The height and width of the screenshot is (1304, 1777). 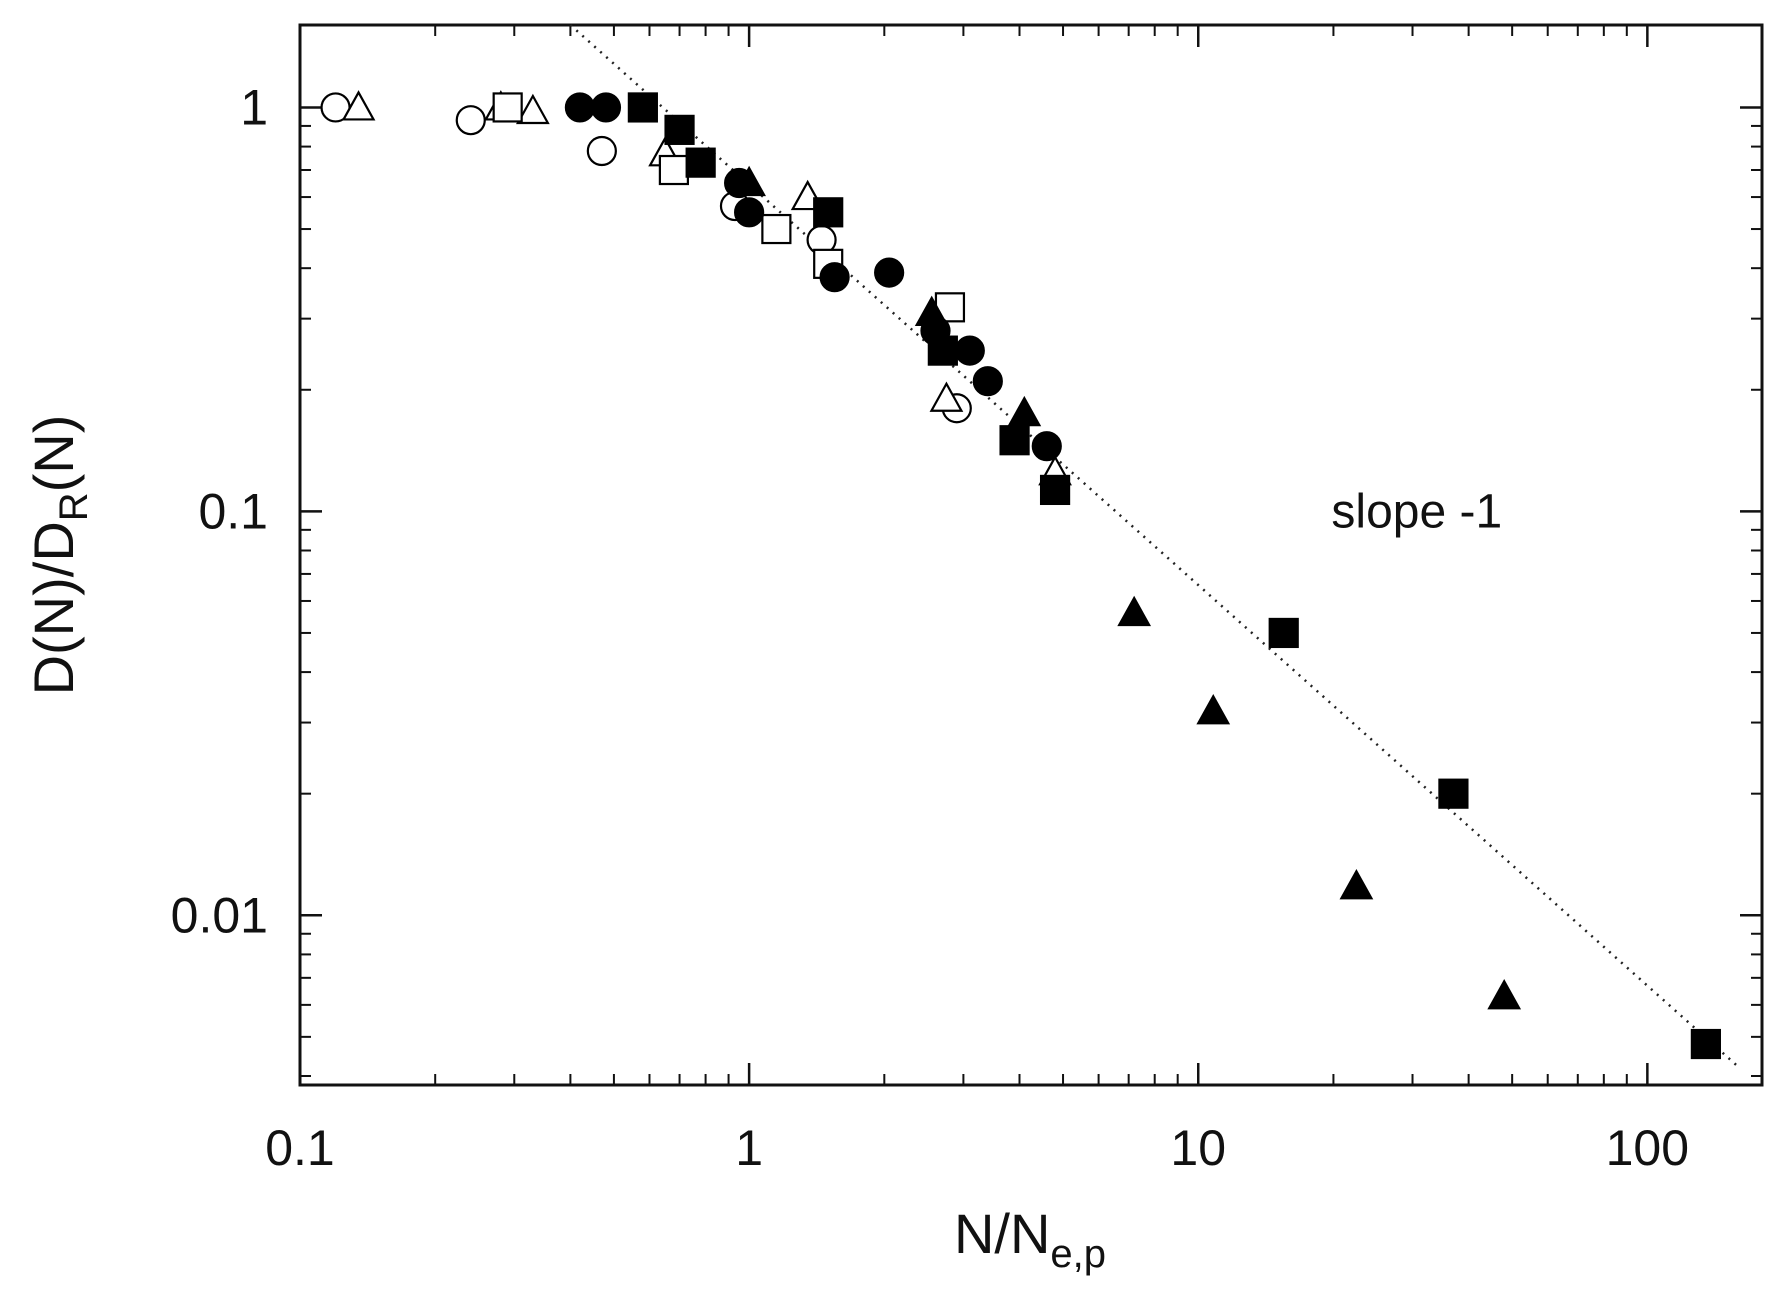 What do you see at coordinates (74, 506) in the screenshot?
I see `y-axis-title-sub: R` at bounding box center [74, 506].